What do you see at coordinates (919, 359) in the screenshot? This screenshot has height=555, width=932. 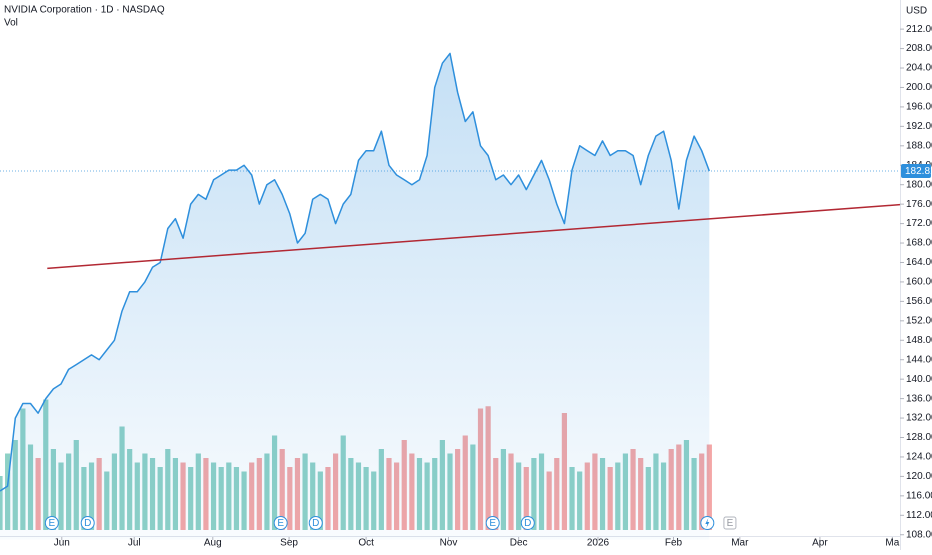 I see `y-tick-label: 144.00` at bounding box center [919, 359].